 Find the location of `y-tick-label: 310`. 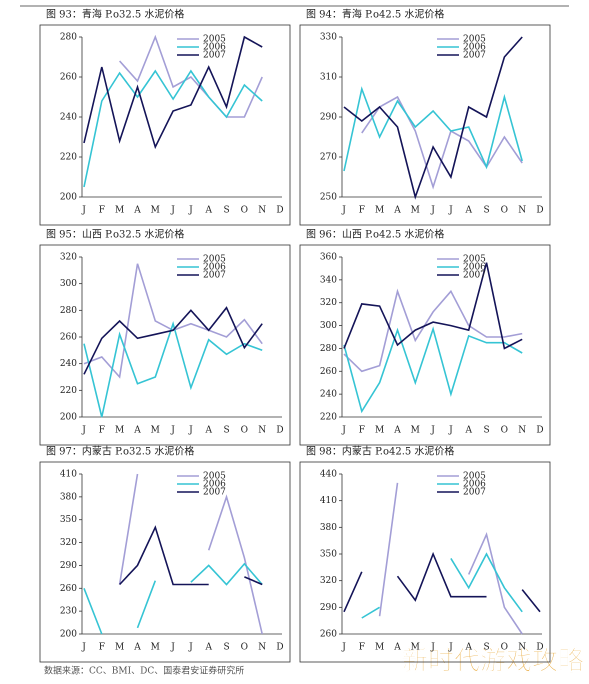

y-tick-label: 310 is located at coordinates (328, 78).